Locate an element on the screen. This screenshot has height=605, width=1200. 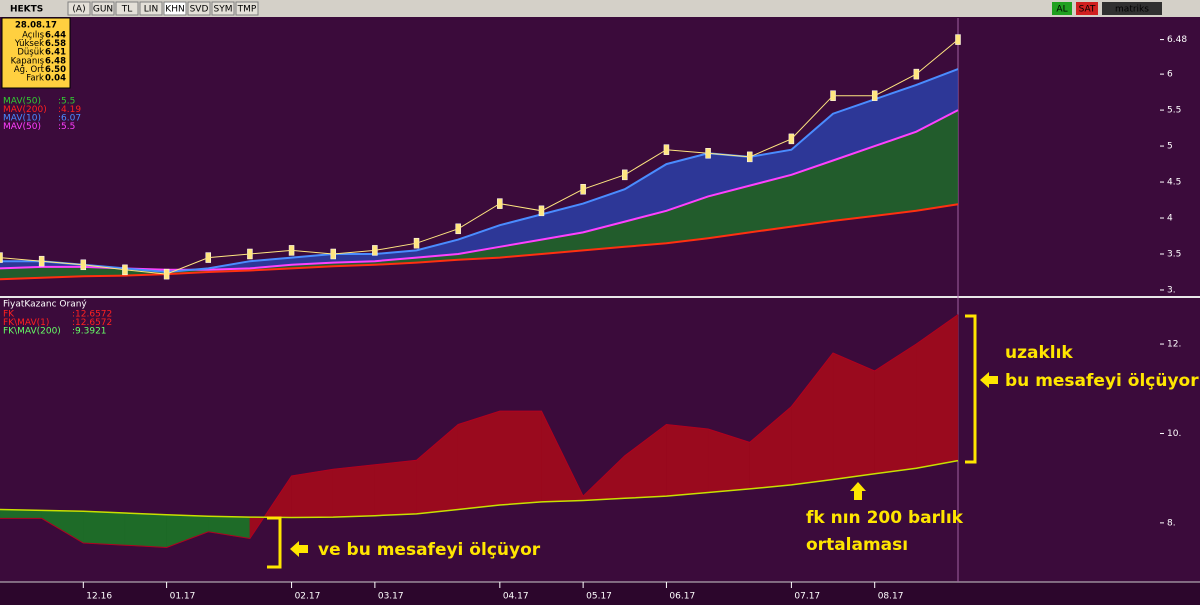
legend-value: :9.3921 is located at coordinates (89, 332).